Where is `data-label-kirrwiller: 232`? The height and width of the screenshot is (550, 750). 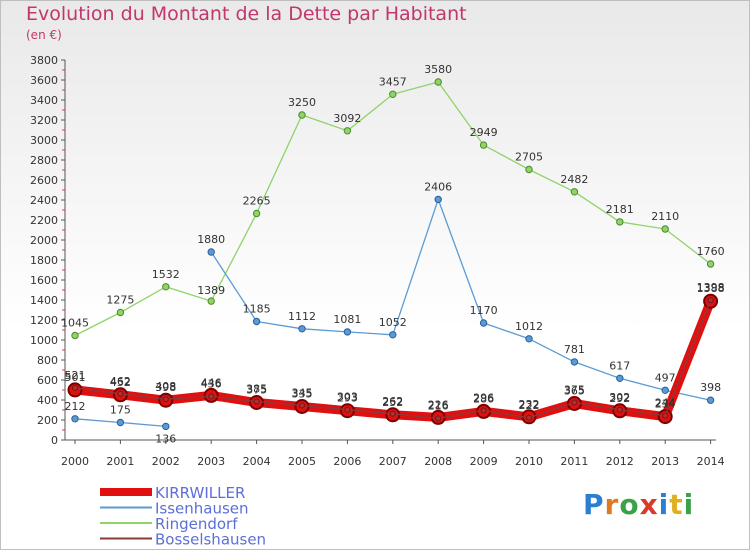
data-label-kirrwiller: 232 is located at coordinates (529, 404).